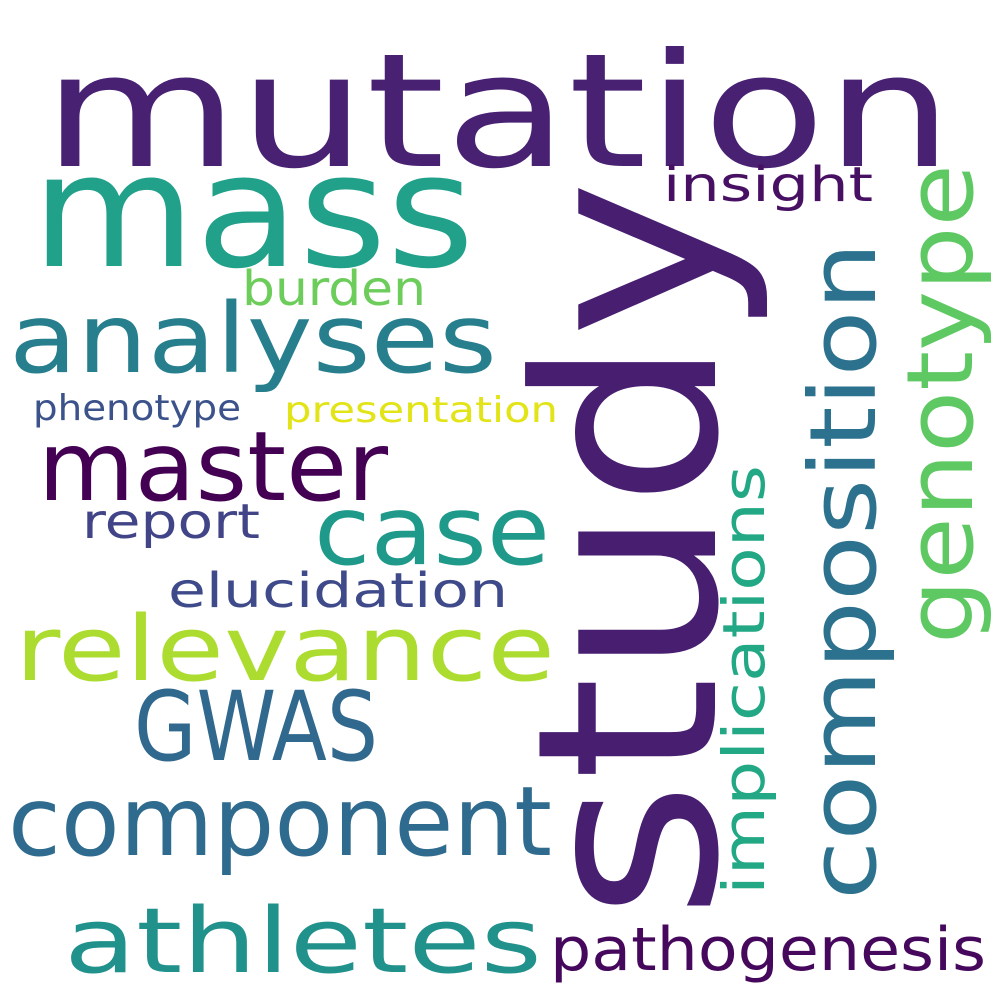  I want to click on word-component: component, so click(280, 822).